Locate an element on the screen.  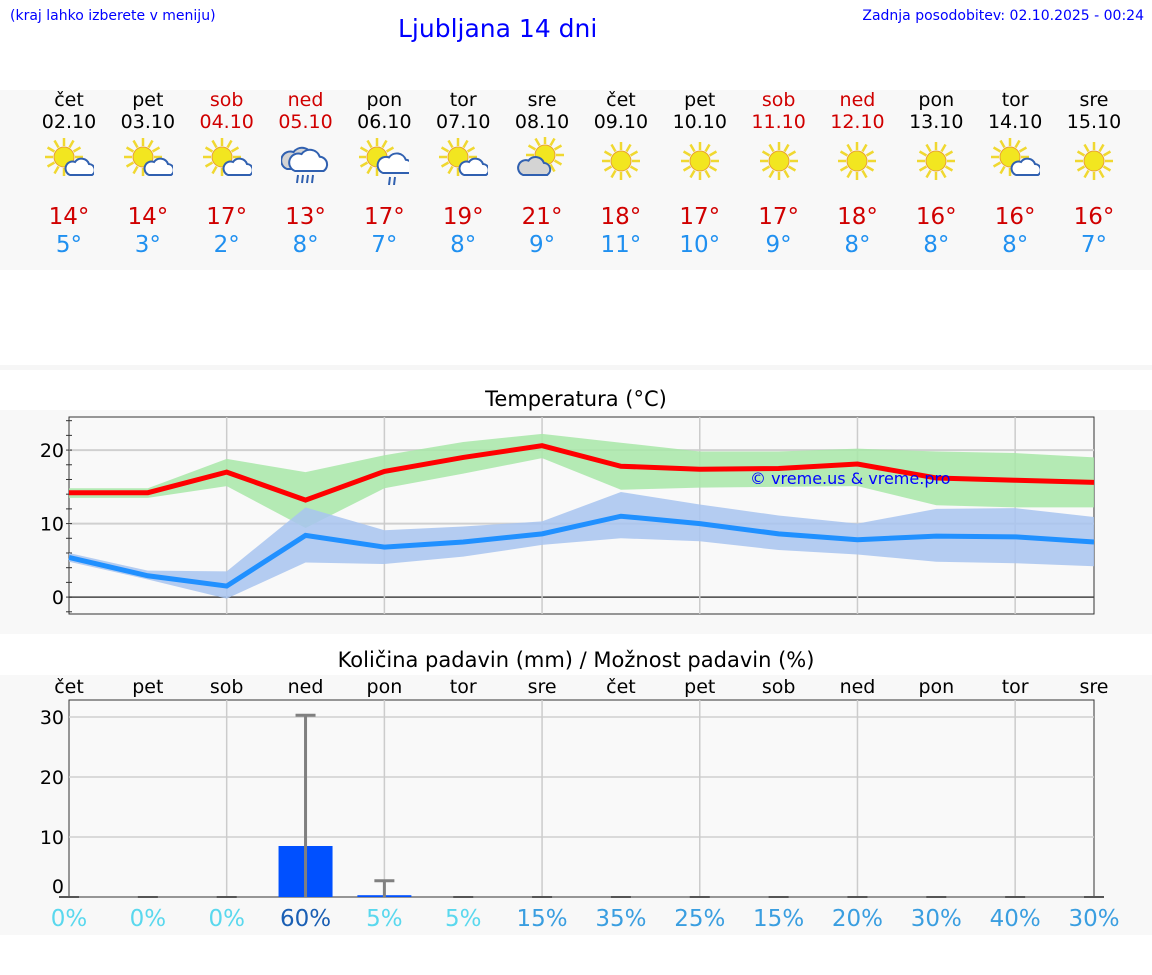
min-temp-range-band is located at coordinates (581, 545).